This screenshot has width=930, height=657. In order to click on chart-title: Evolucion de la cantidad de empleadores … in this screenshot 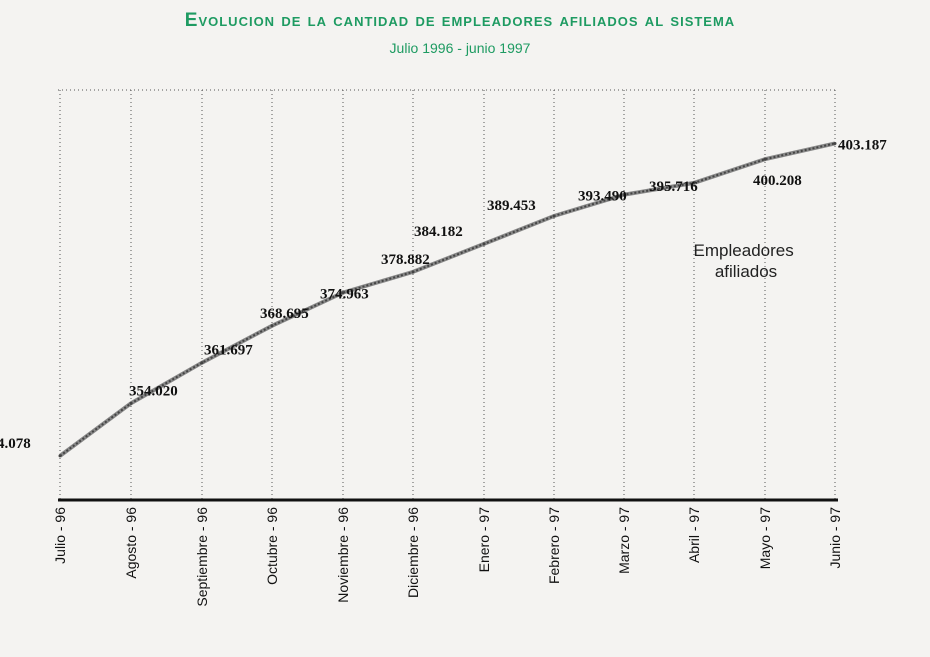, I will do `click(460, 20)`.